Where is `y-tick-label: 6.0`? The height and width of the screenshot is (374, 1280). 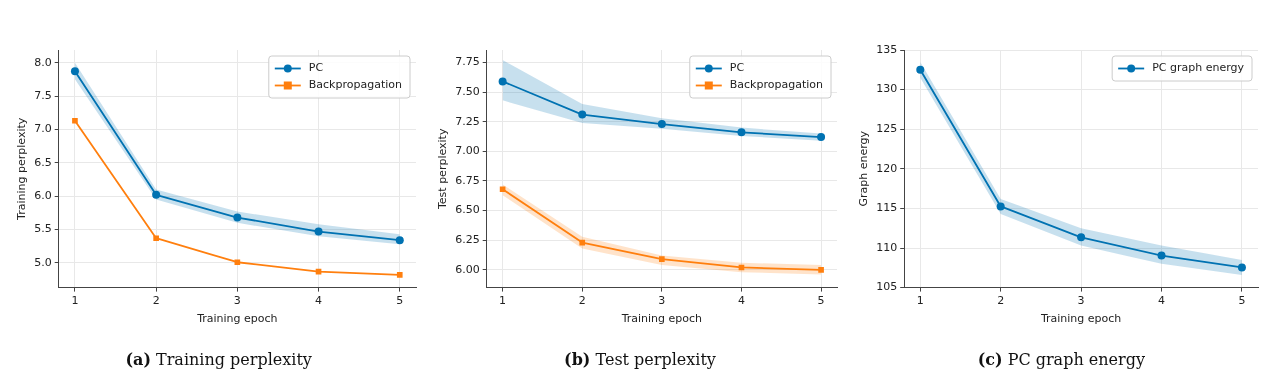 y-tick-label: 6.0 is located at coordinates (42, 196).